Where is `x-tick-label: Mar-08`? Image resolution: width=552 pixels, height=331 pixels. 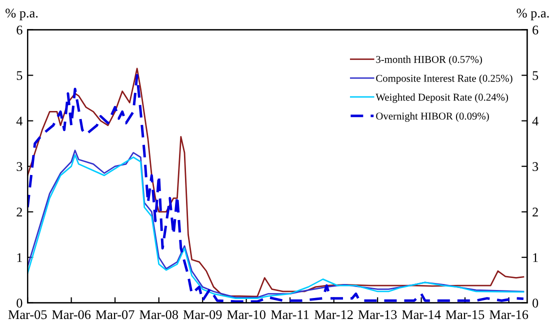
x-tick-label: Mar-08 is located at coordinates (159, 315).